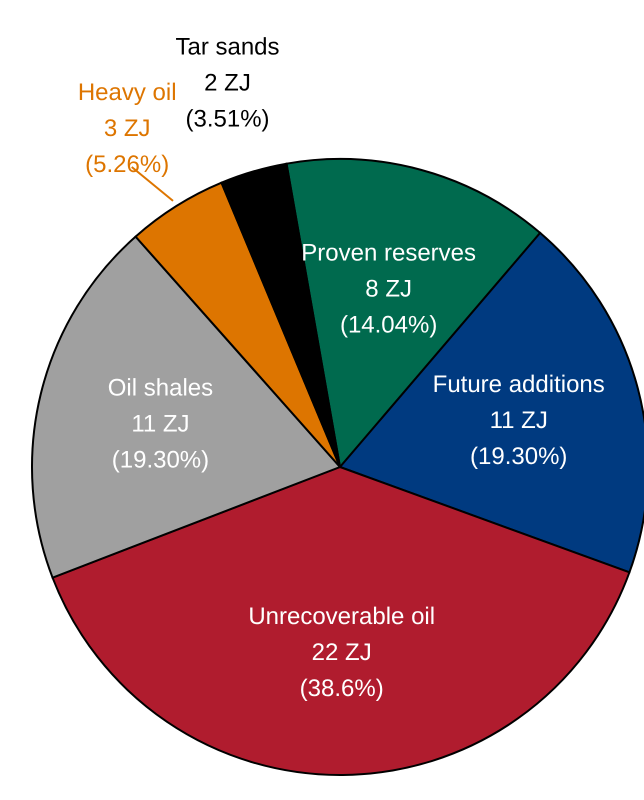 This screenshot has width=644, height=800. What do you see at coordinates (161, 387) in the screenshot?
I see `slice-label: Oil shales` at bounding box center [161, 387].